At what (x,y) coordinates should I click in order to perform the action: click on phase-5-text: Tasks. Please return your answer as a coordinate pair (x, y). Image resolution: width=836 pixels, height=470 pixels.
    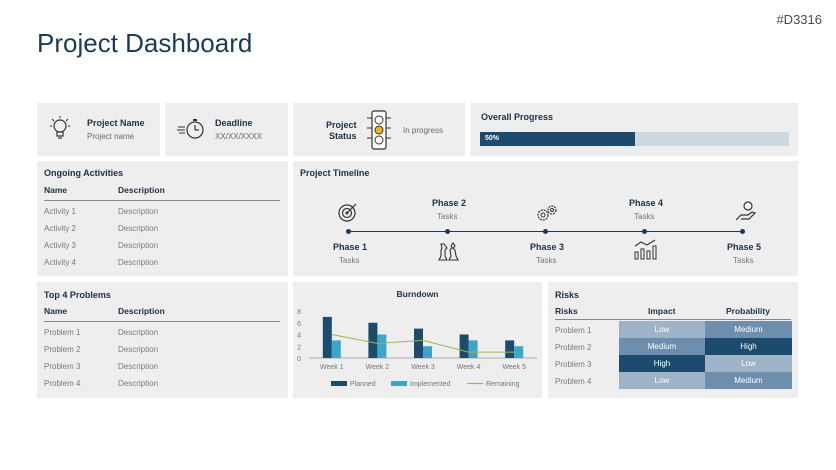
    Looking at the image, I should click on (743, 260).